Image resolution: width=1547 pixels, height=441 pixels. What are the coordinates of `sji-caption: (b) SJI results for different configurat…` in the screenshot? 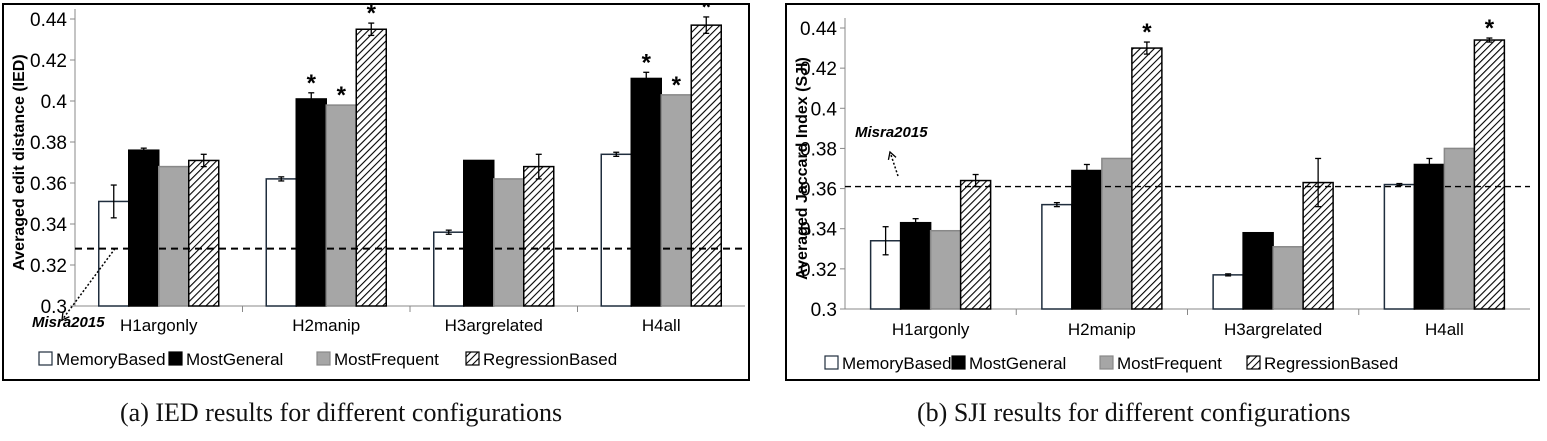 It's located at (1134, 412).